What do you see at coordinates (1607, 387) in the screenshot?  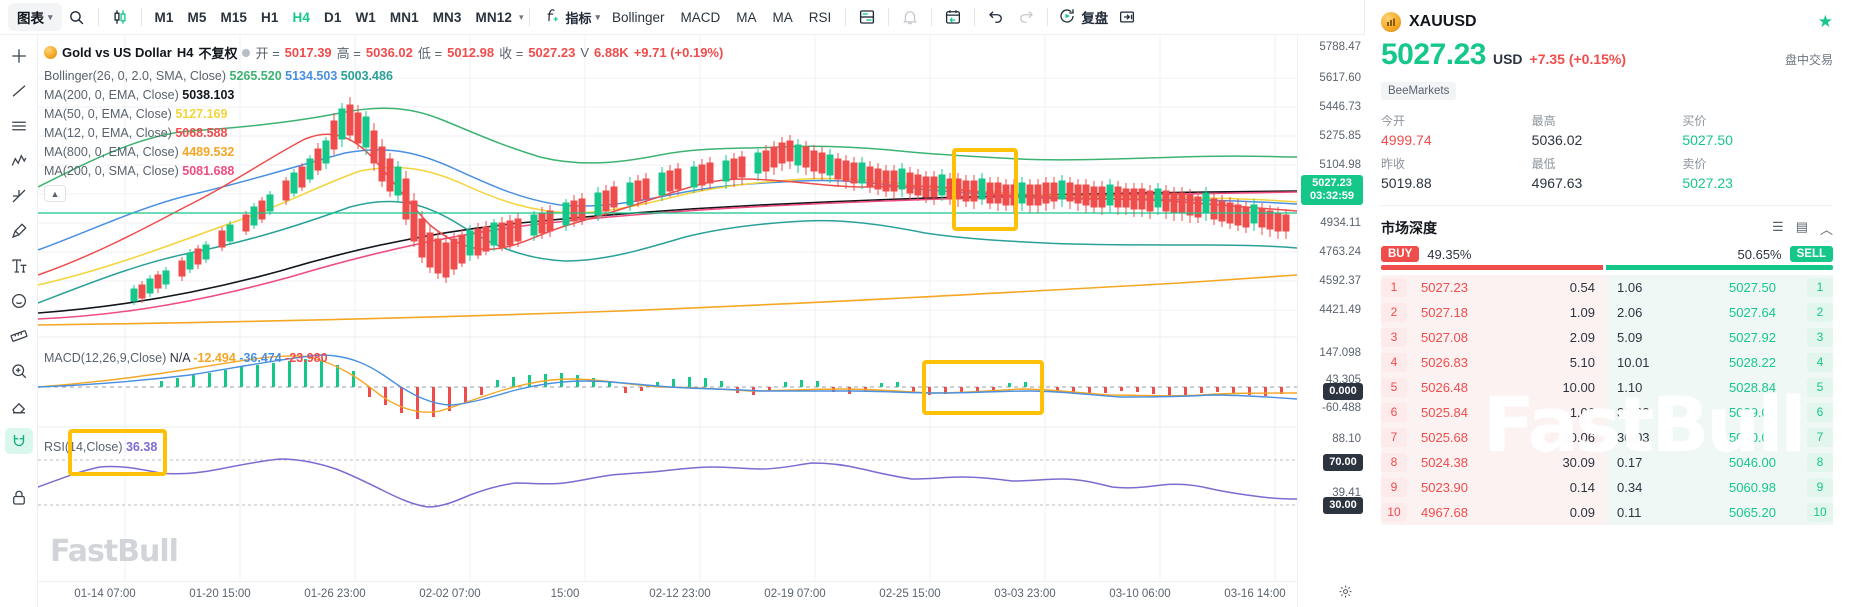 I see `table-row: 5 5026.48 10.00 1.10 5028.84 5` at bounding box center [1607, 387].